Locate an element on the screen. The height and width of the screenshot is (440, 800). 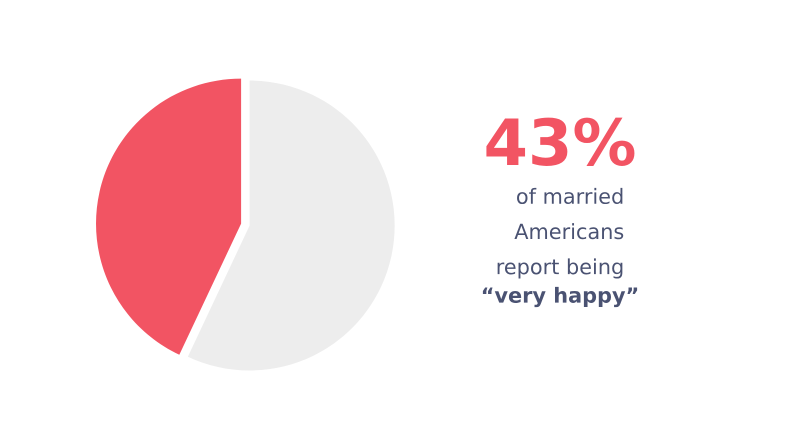
text: of married Americans report being is located at coordinates (561, 233).